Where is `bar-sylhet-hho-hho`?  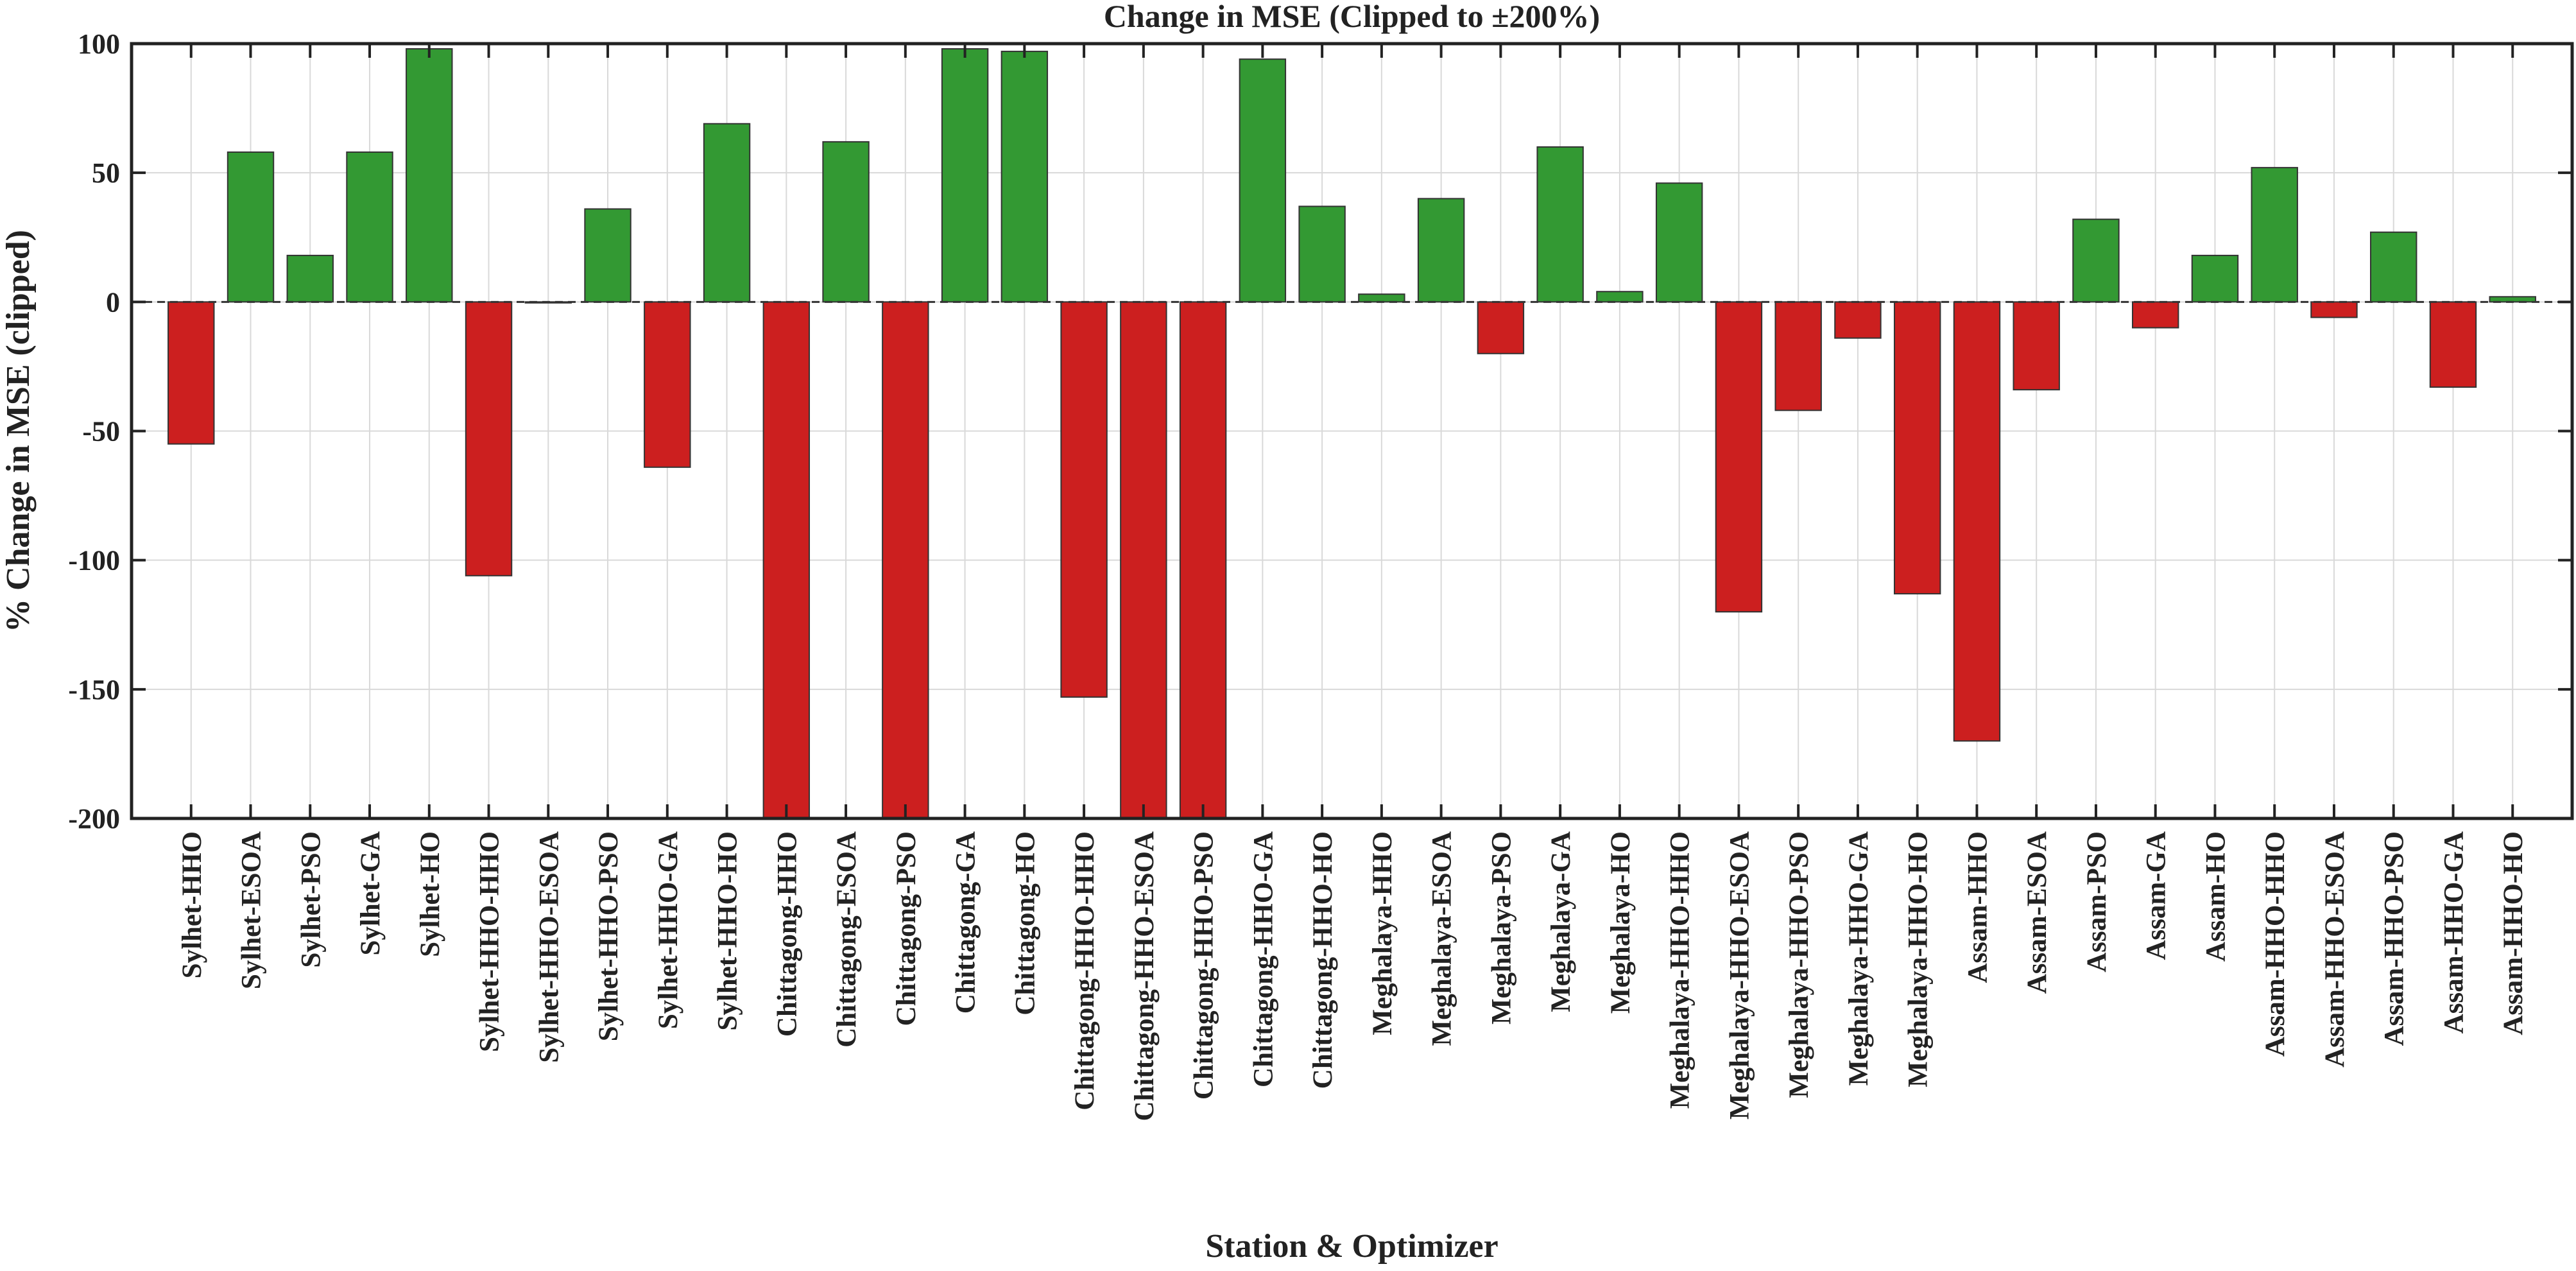
bar-sylhet-hho-hho is located at coordinates (489, 438).